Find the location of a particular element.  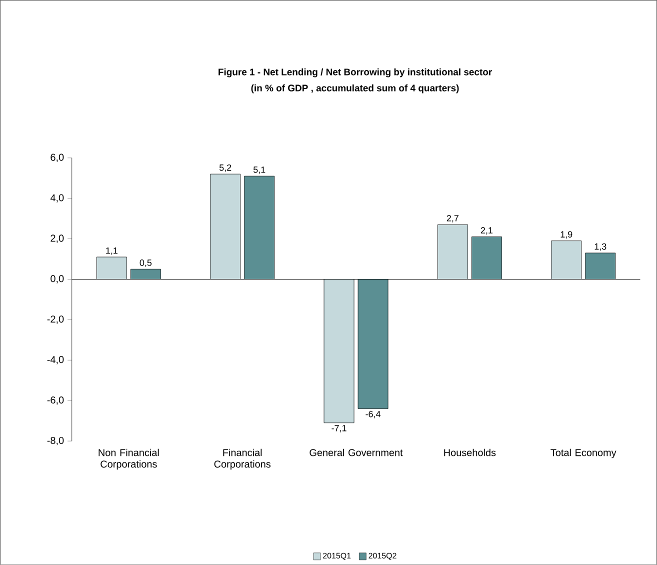

data-label: 0,5 is located at coordinates (146, 263).